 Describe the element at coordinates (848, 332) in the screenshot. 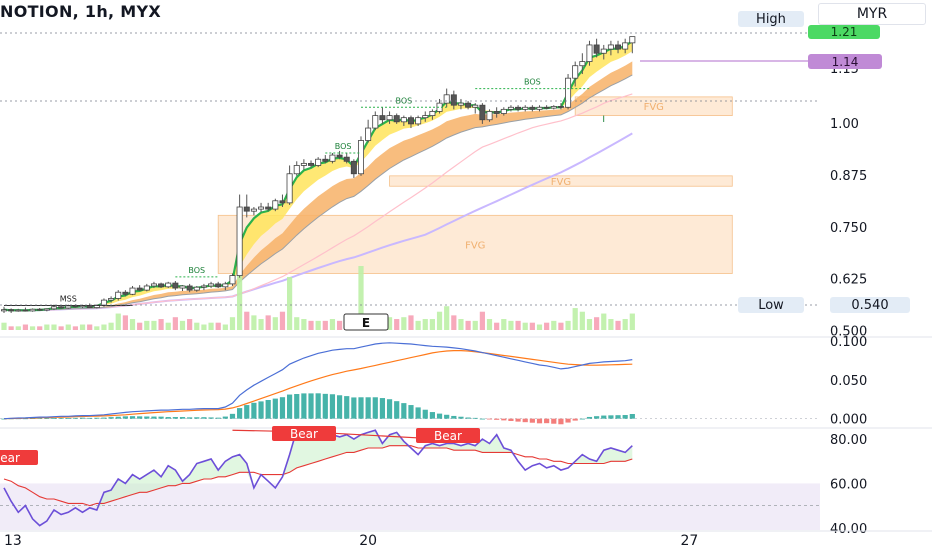

I see `price-tick-label: 0.500` at that location.